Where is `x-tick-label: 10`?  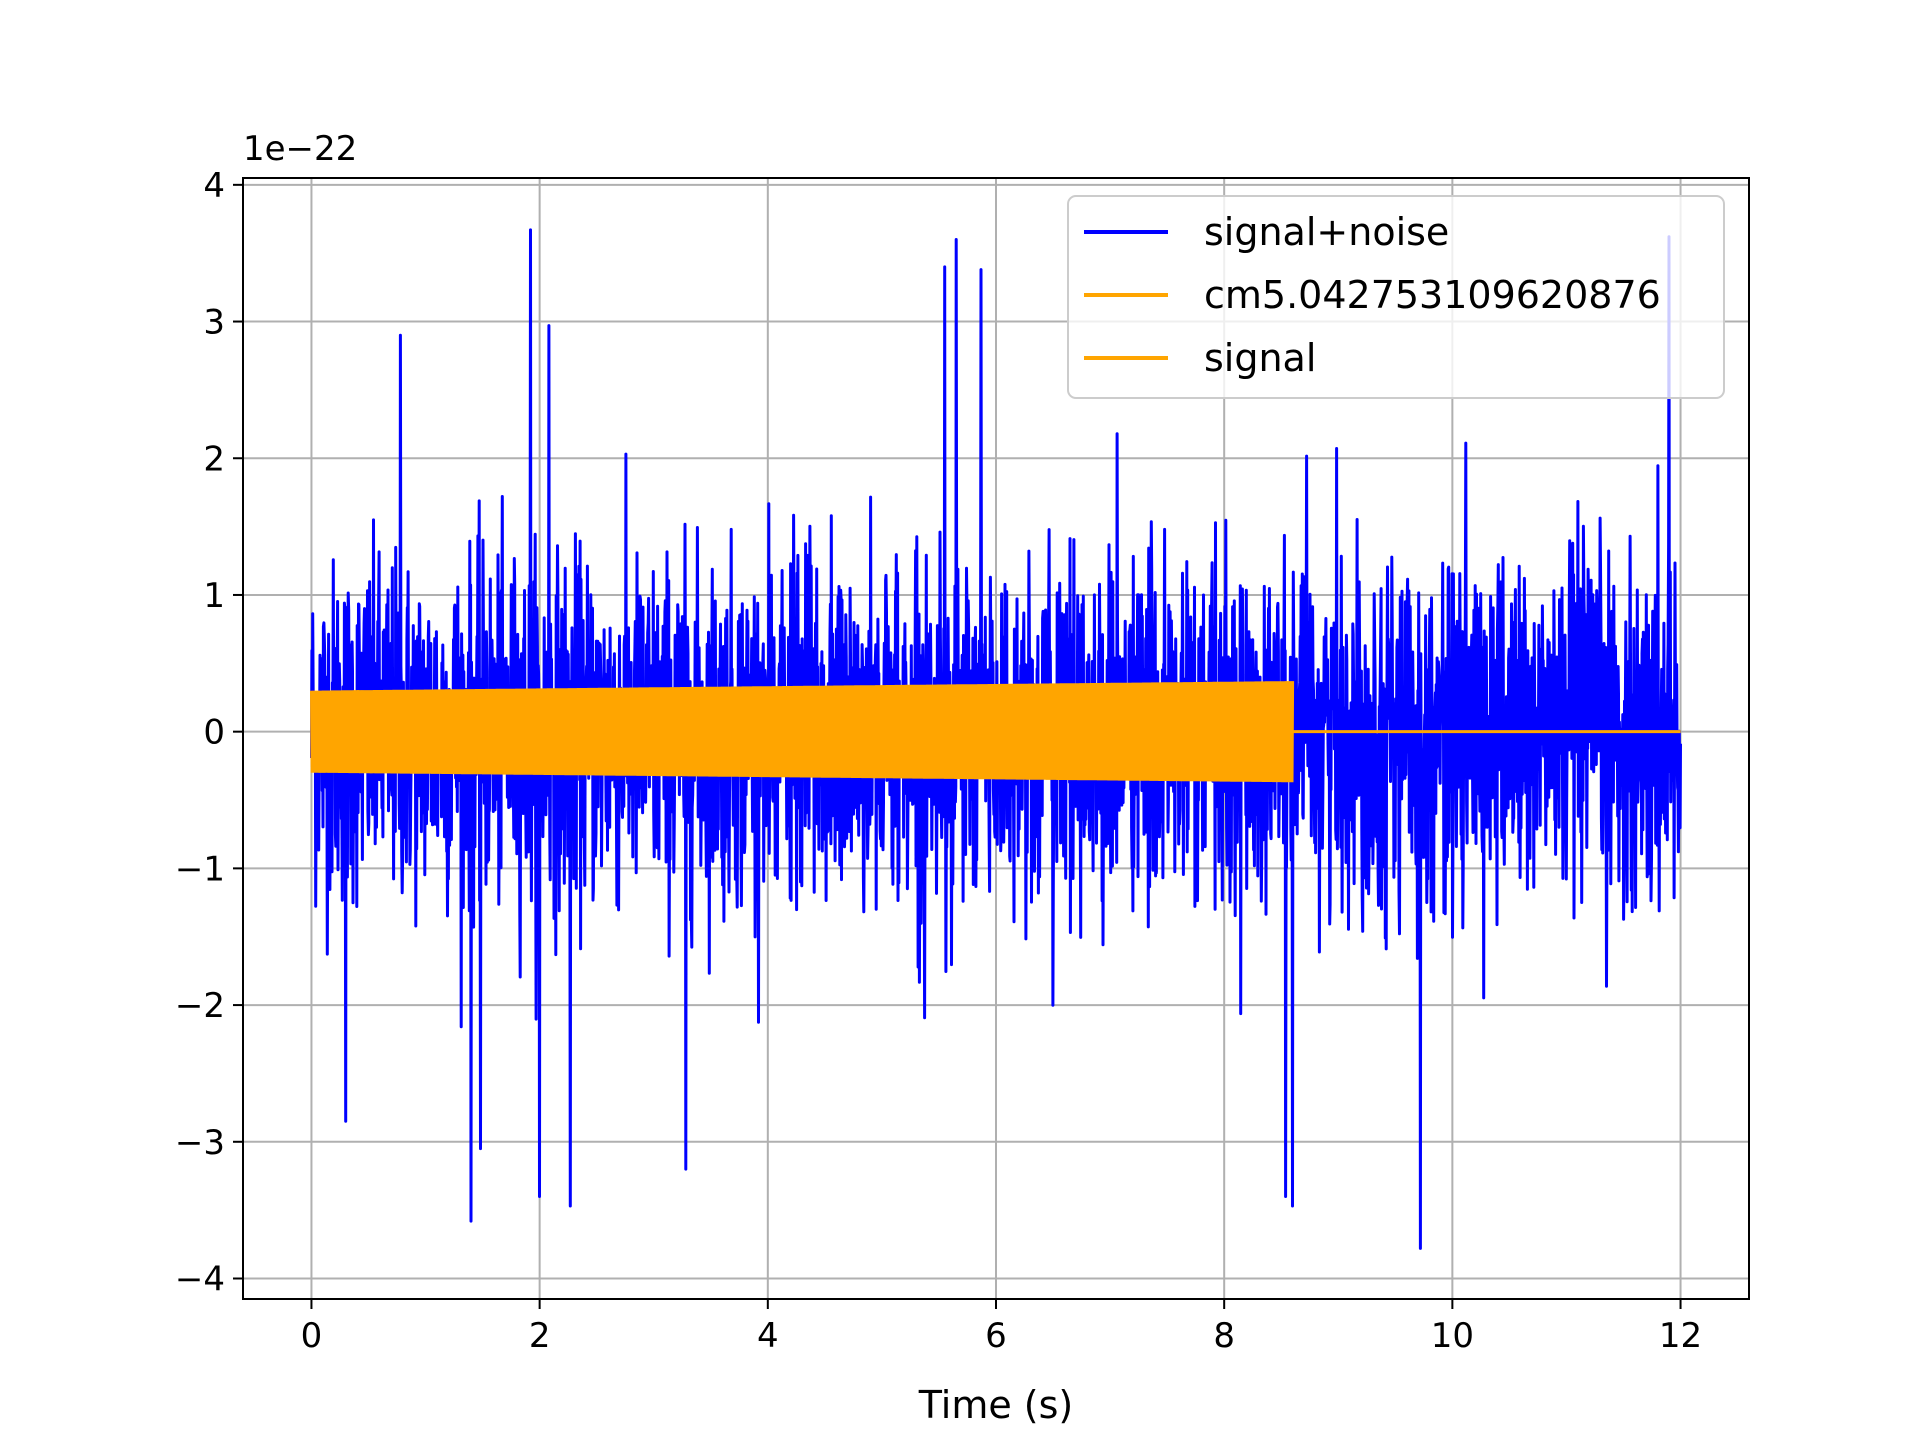 x-tick-label: 10 is located at coordinates (1452, 1336).